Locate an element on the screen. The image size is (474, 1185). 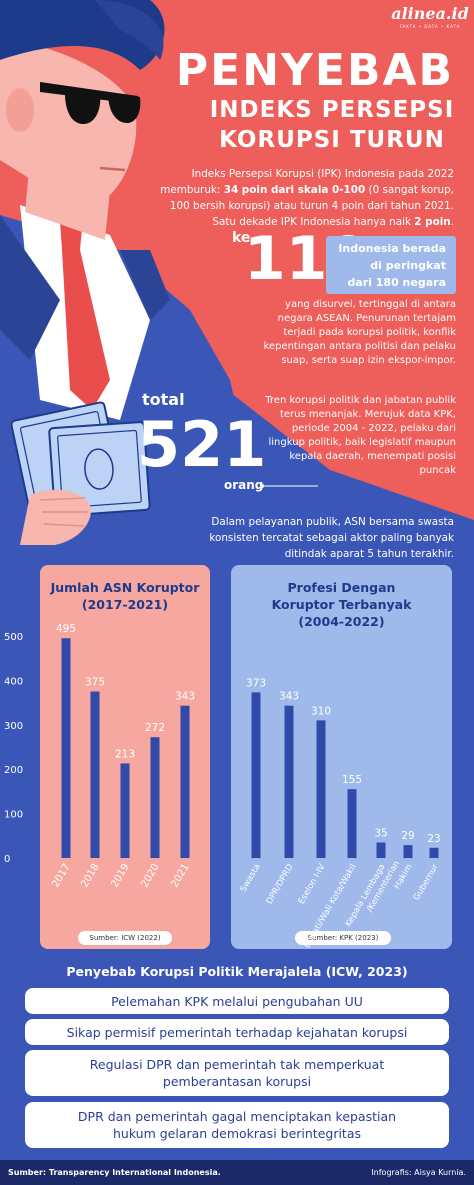
source-pill-kpk: Sumber: KPK (2023) is located at coordinates (343, 938).